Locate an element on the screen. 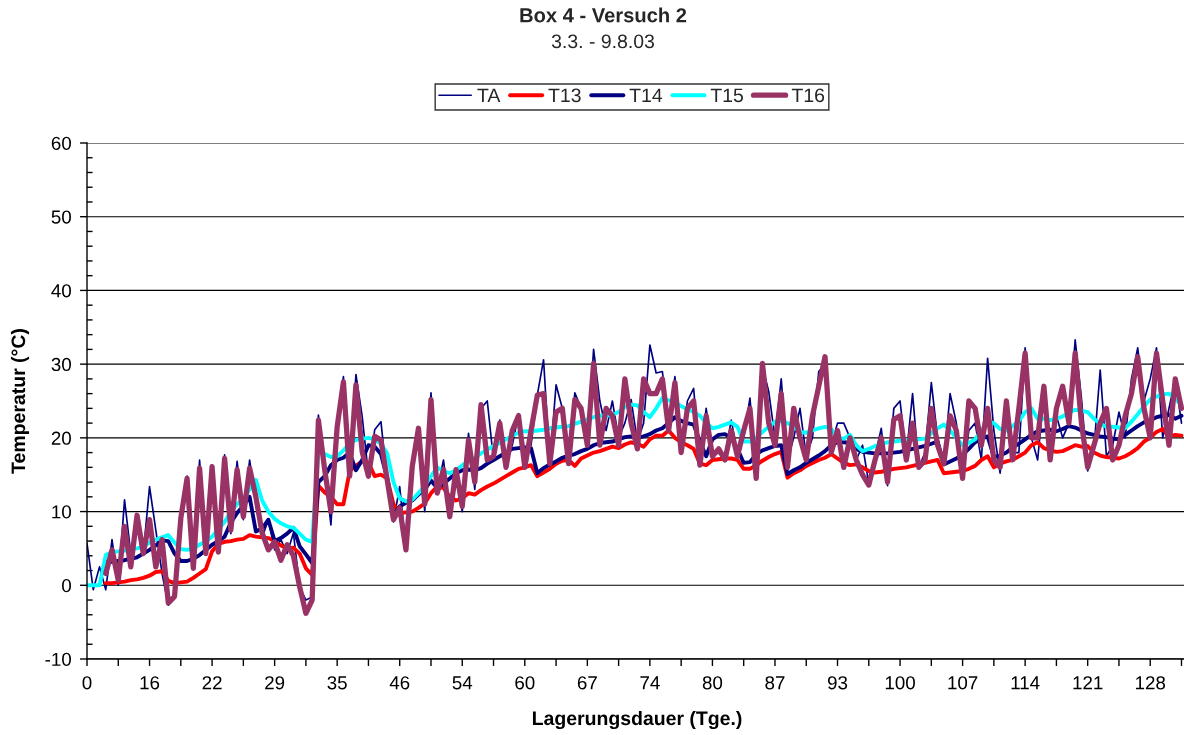 This screenshot has width=1184, height=735. x-tick-label: 46 is located at coordinates (399, 683).